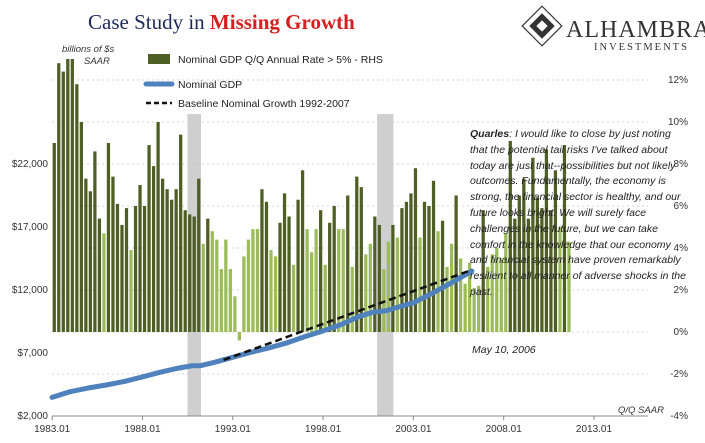 This screenshot has width=705, height=443. I want to click on right-tick-label: 6%, so click(681, 206).